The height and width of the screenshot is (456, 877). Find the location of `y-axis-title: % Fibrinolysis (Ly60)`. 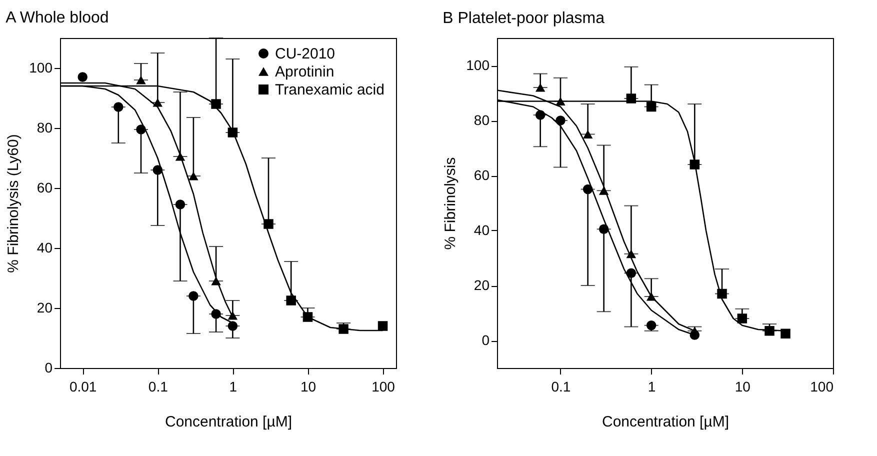

y-axis-title: % Fibrinolysis (Ly60) is located at coordinates (13, 203).